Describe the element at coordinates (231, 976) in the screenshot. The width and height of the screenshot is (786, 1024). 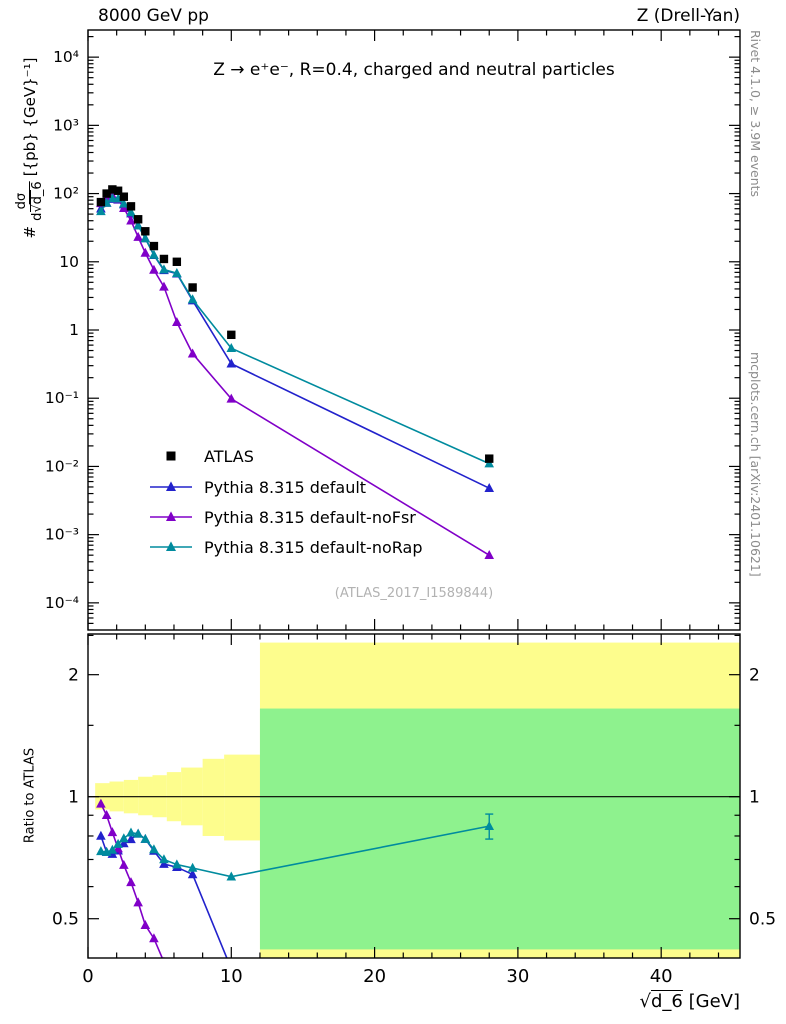
I see `x-tick-label: 10` at that location.